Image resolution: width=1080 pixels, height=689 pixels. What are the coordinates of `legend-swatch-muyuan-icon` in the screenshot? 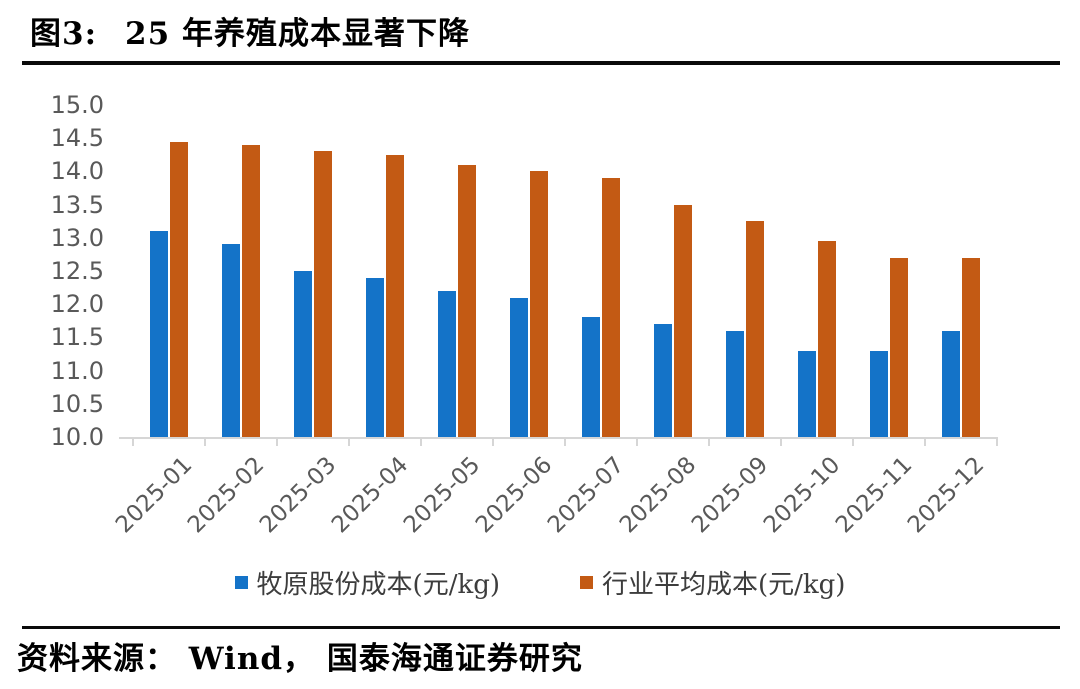 It's located at (241, 582).